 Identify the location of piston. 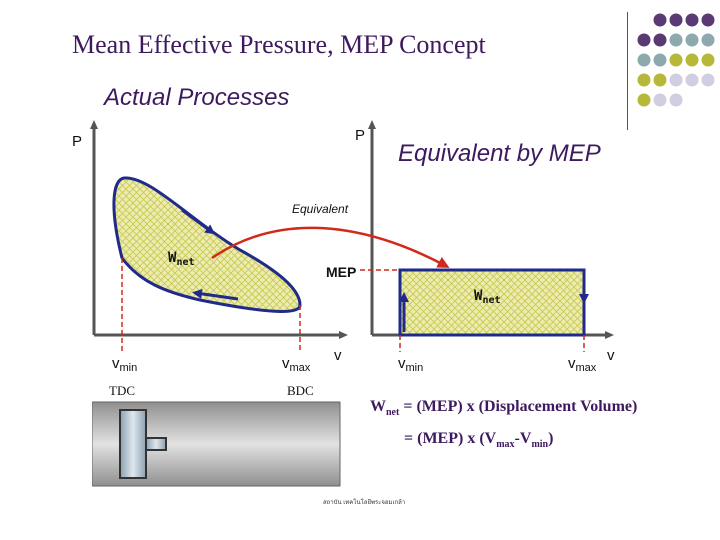
(133, 444).